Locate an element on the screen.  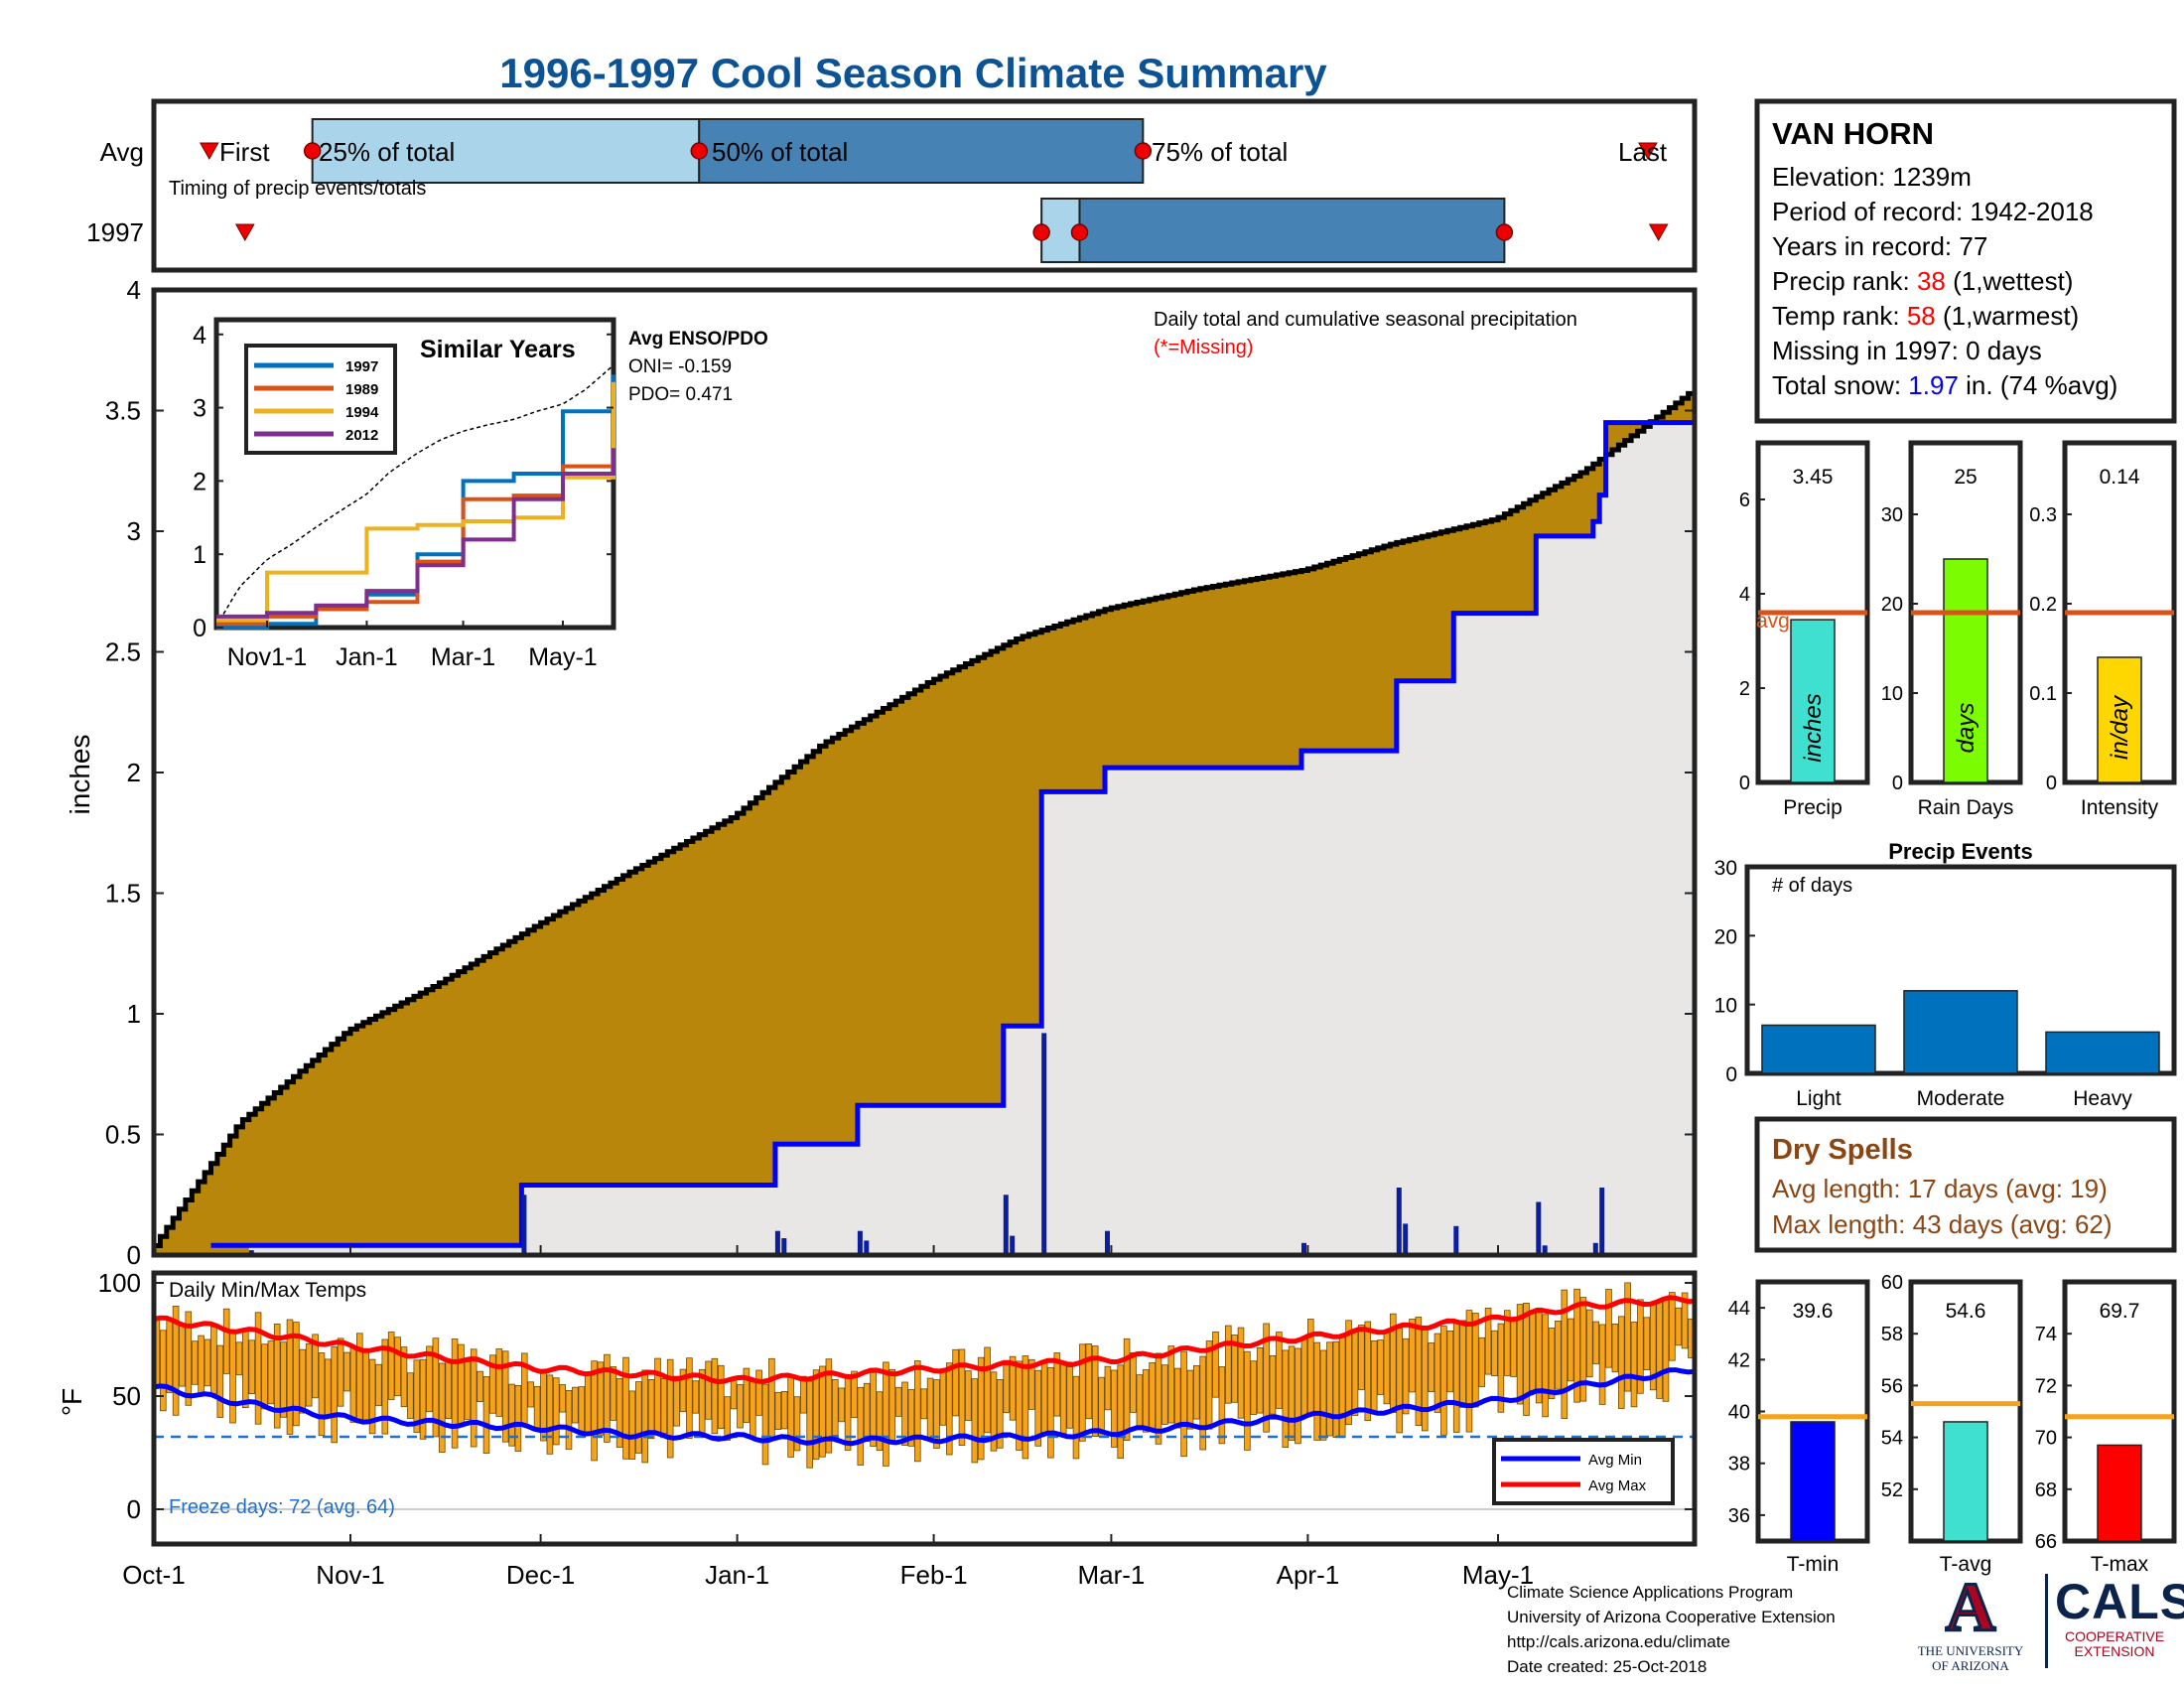
inset-average-line is located at coordinates (414, 495).